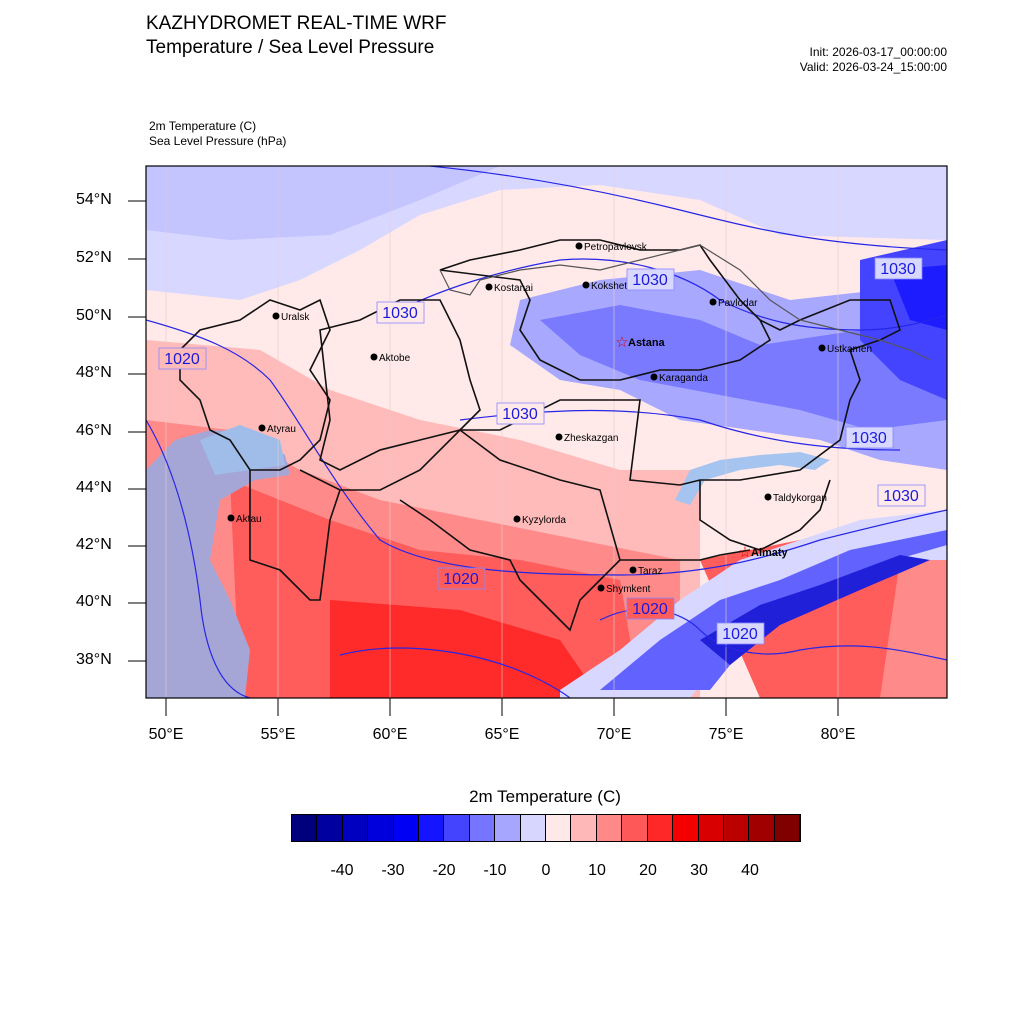 This screenshot has height=1024, width=1024. Describe the element at coordinates (768, 497) in the screenshot. I see `city-dot-taldykorgan` at that location.